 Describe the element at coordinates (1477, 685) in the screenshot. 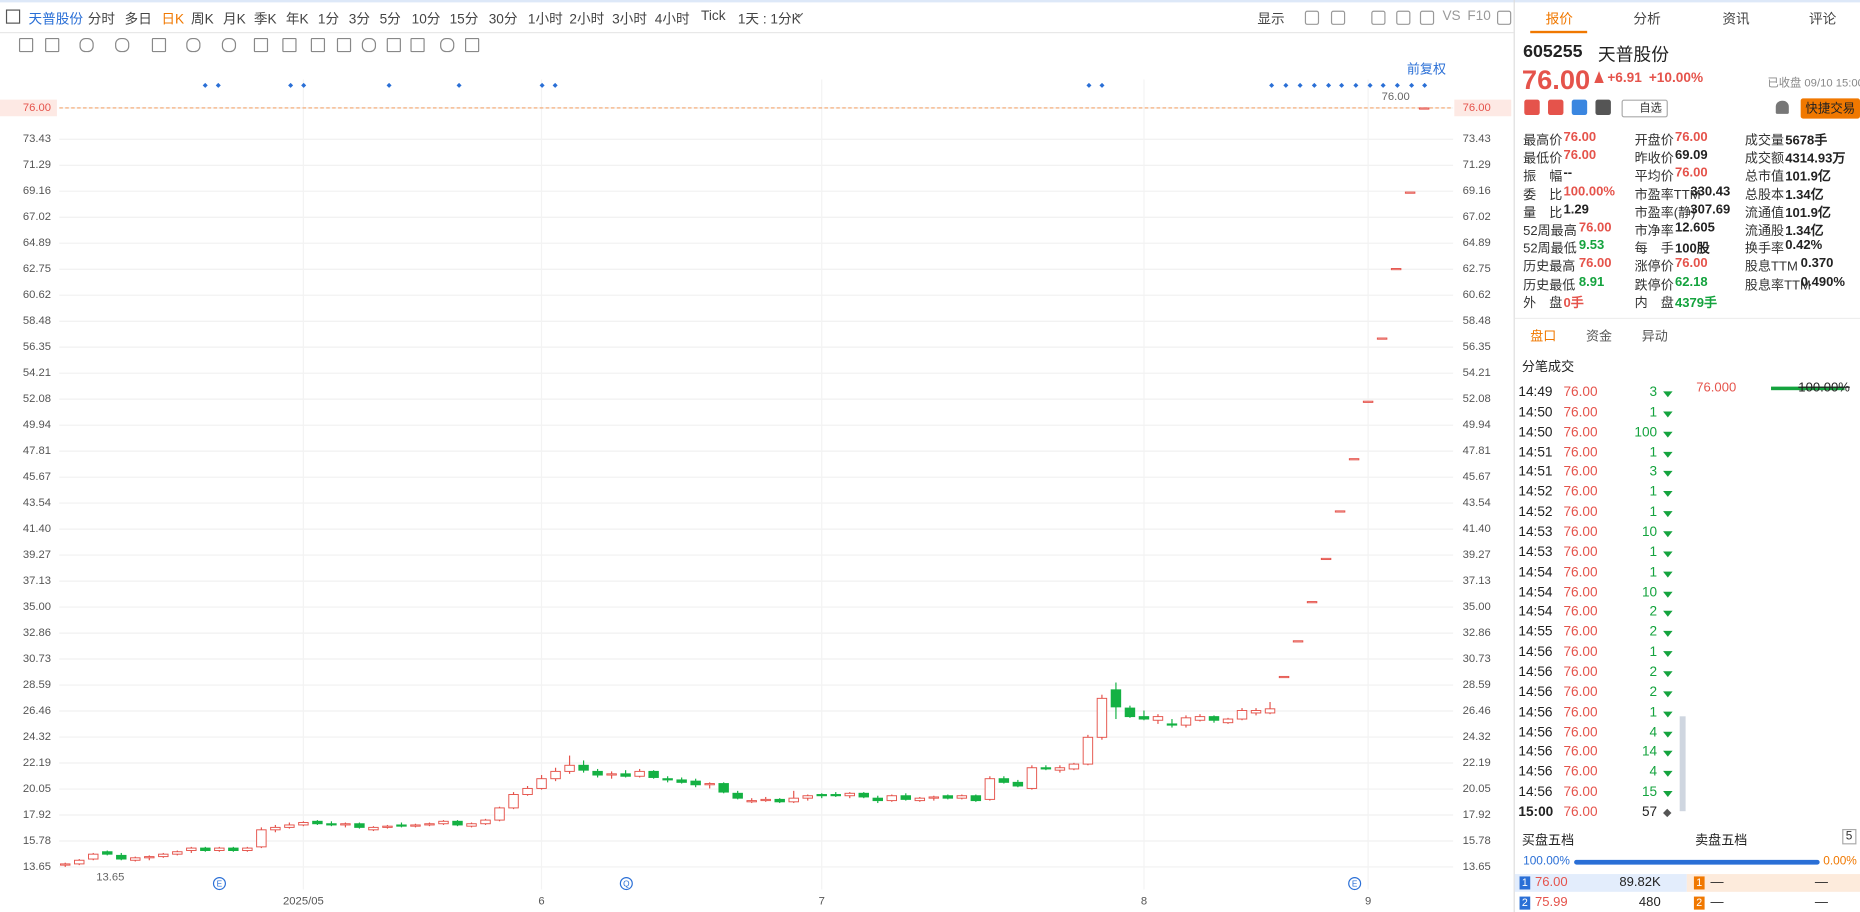

I see `y-tick-label-right: 28.59` at that location.